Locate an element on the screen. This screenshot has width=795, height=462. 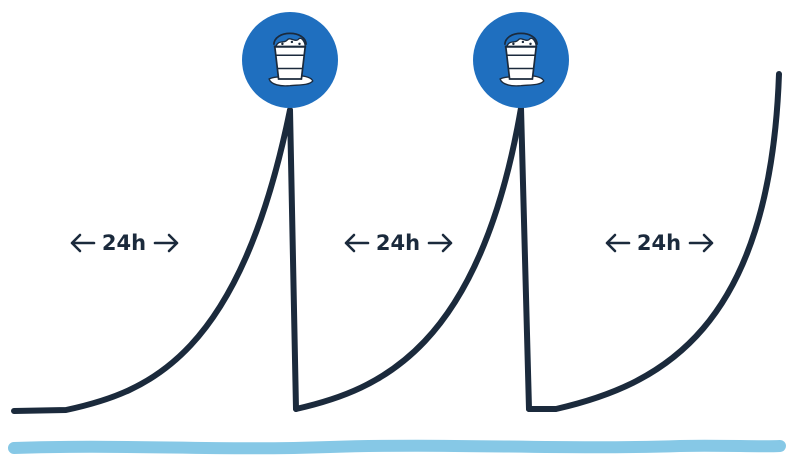
interval-1: 24h is located at coordinates (124, 243).